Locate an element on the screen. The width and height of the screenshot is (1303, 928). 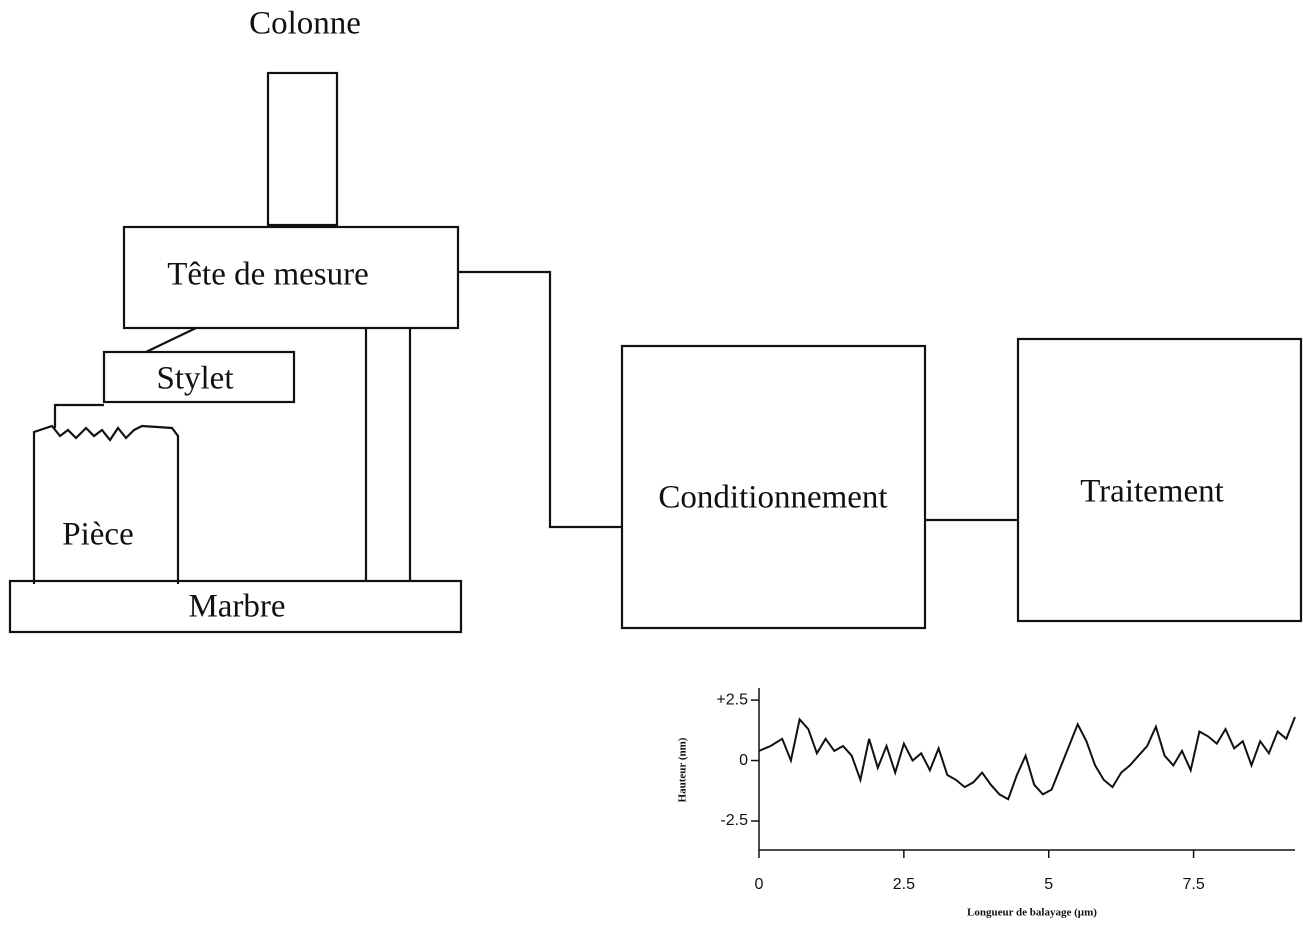
y-tick-label: -2.5 is located at coordinates (734, 820).